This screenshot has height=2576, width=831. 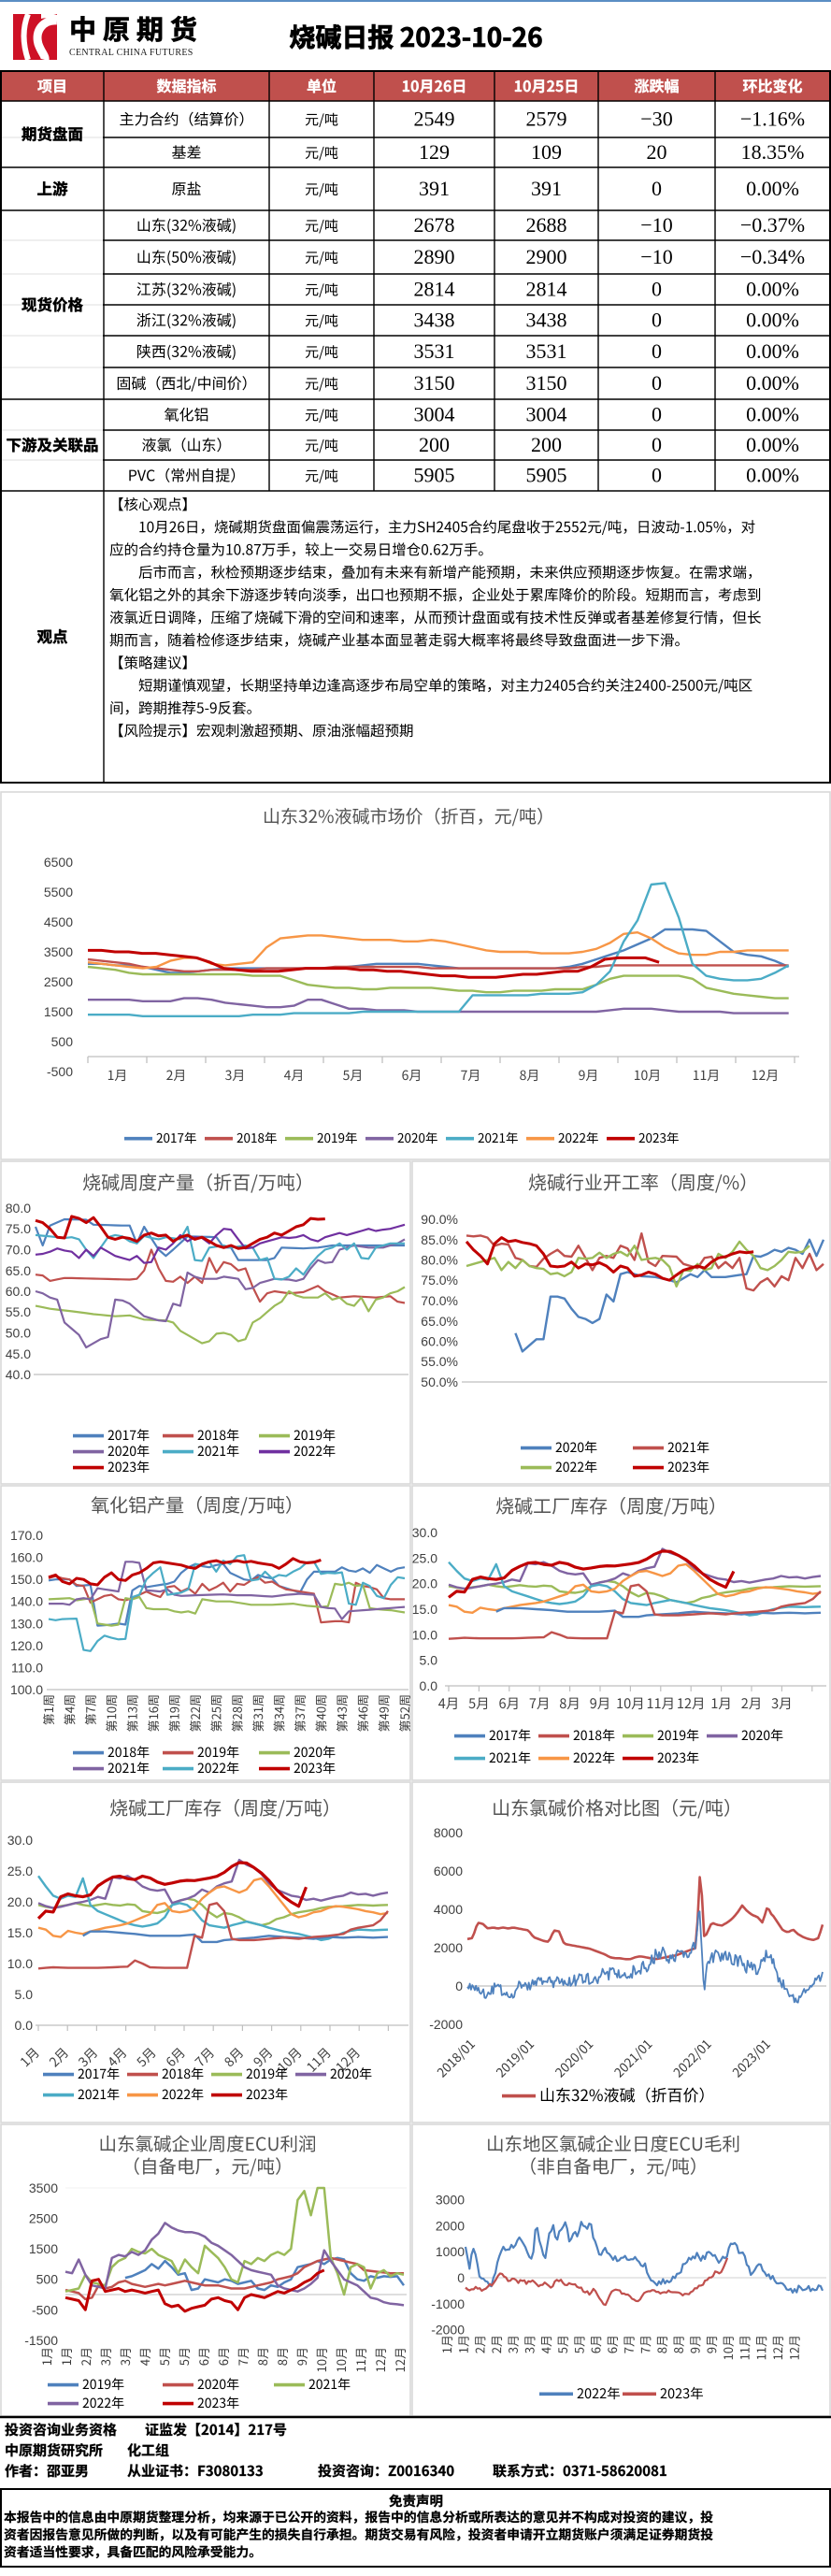 What do you see at coordinates (448, 1948) in the screenshot?
I see `svg-text: 2000` at bounding box center [448, 1948].